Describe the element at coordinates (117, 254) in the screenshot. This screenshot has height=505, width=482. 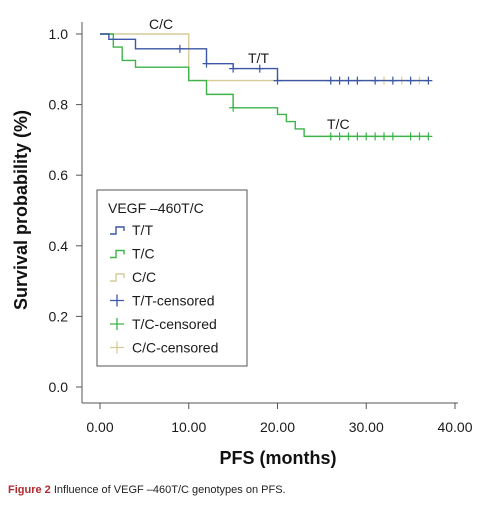
I see `legend-marker-t-c` at that location.